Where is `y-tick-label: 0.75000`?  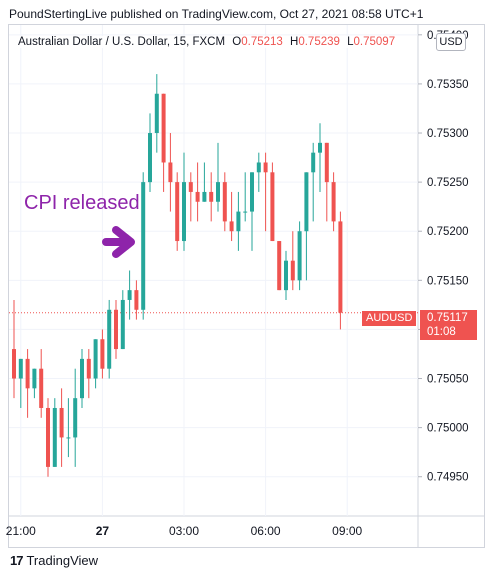 y-tick-label: 0.75000 is located at coordinates (448, 429).